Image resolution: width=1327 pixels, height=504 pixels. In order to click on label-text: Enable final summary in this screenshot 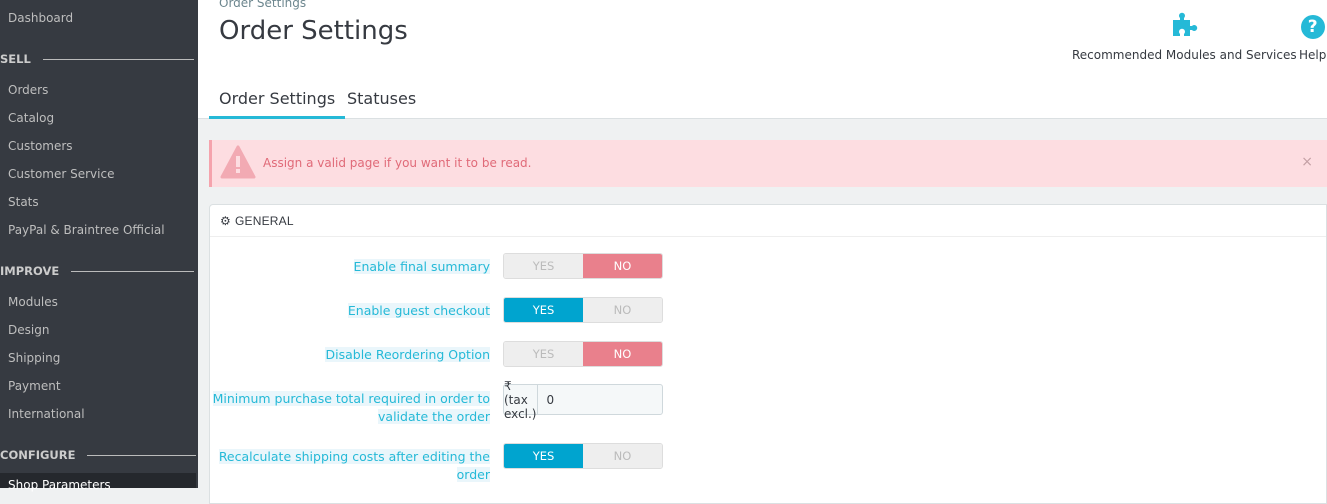, I will do `click(421, 266)`.